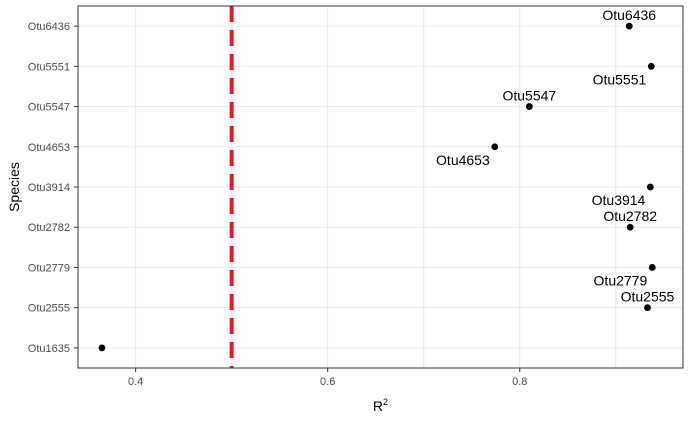 This screenshot has height=421, width=690. I want to click on point-label-otu2555: Otu2555, so click(648, 297).